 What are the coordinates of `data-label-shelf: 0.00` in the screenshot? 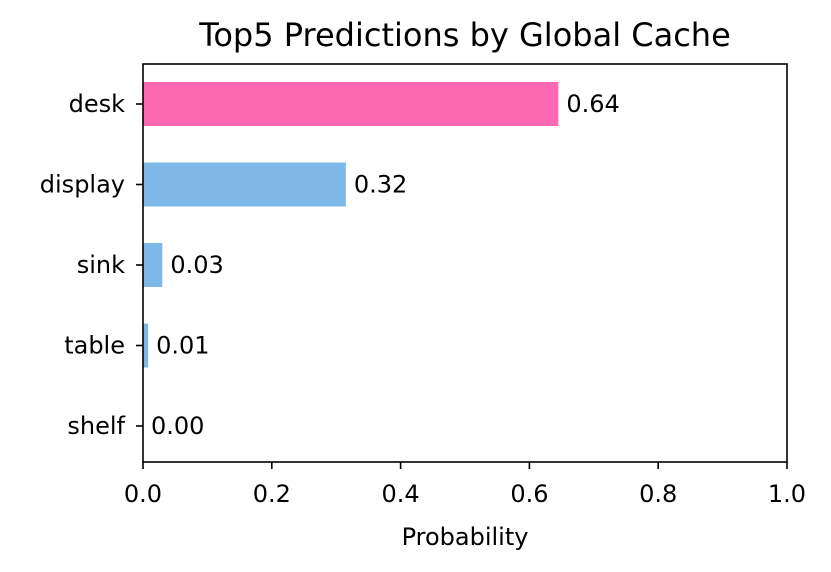 It's located at (177, 426).